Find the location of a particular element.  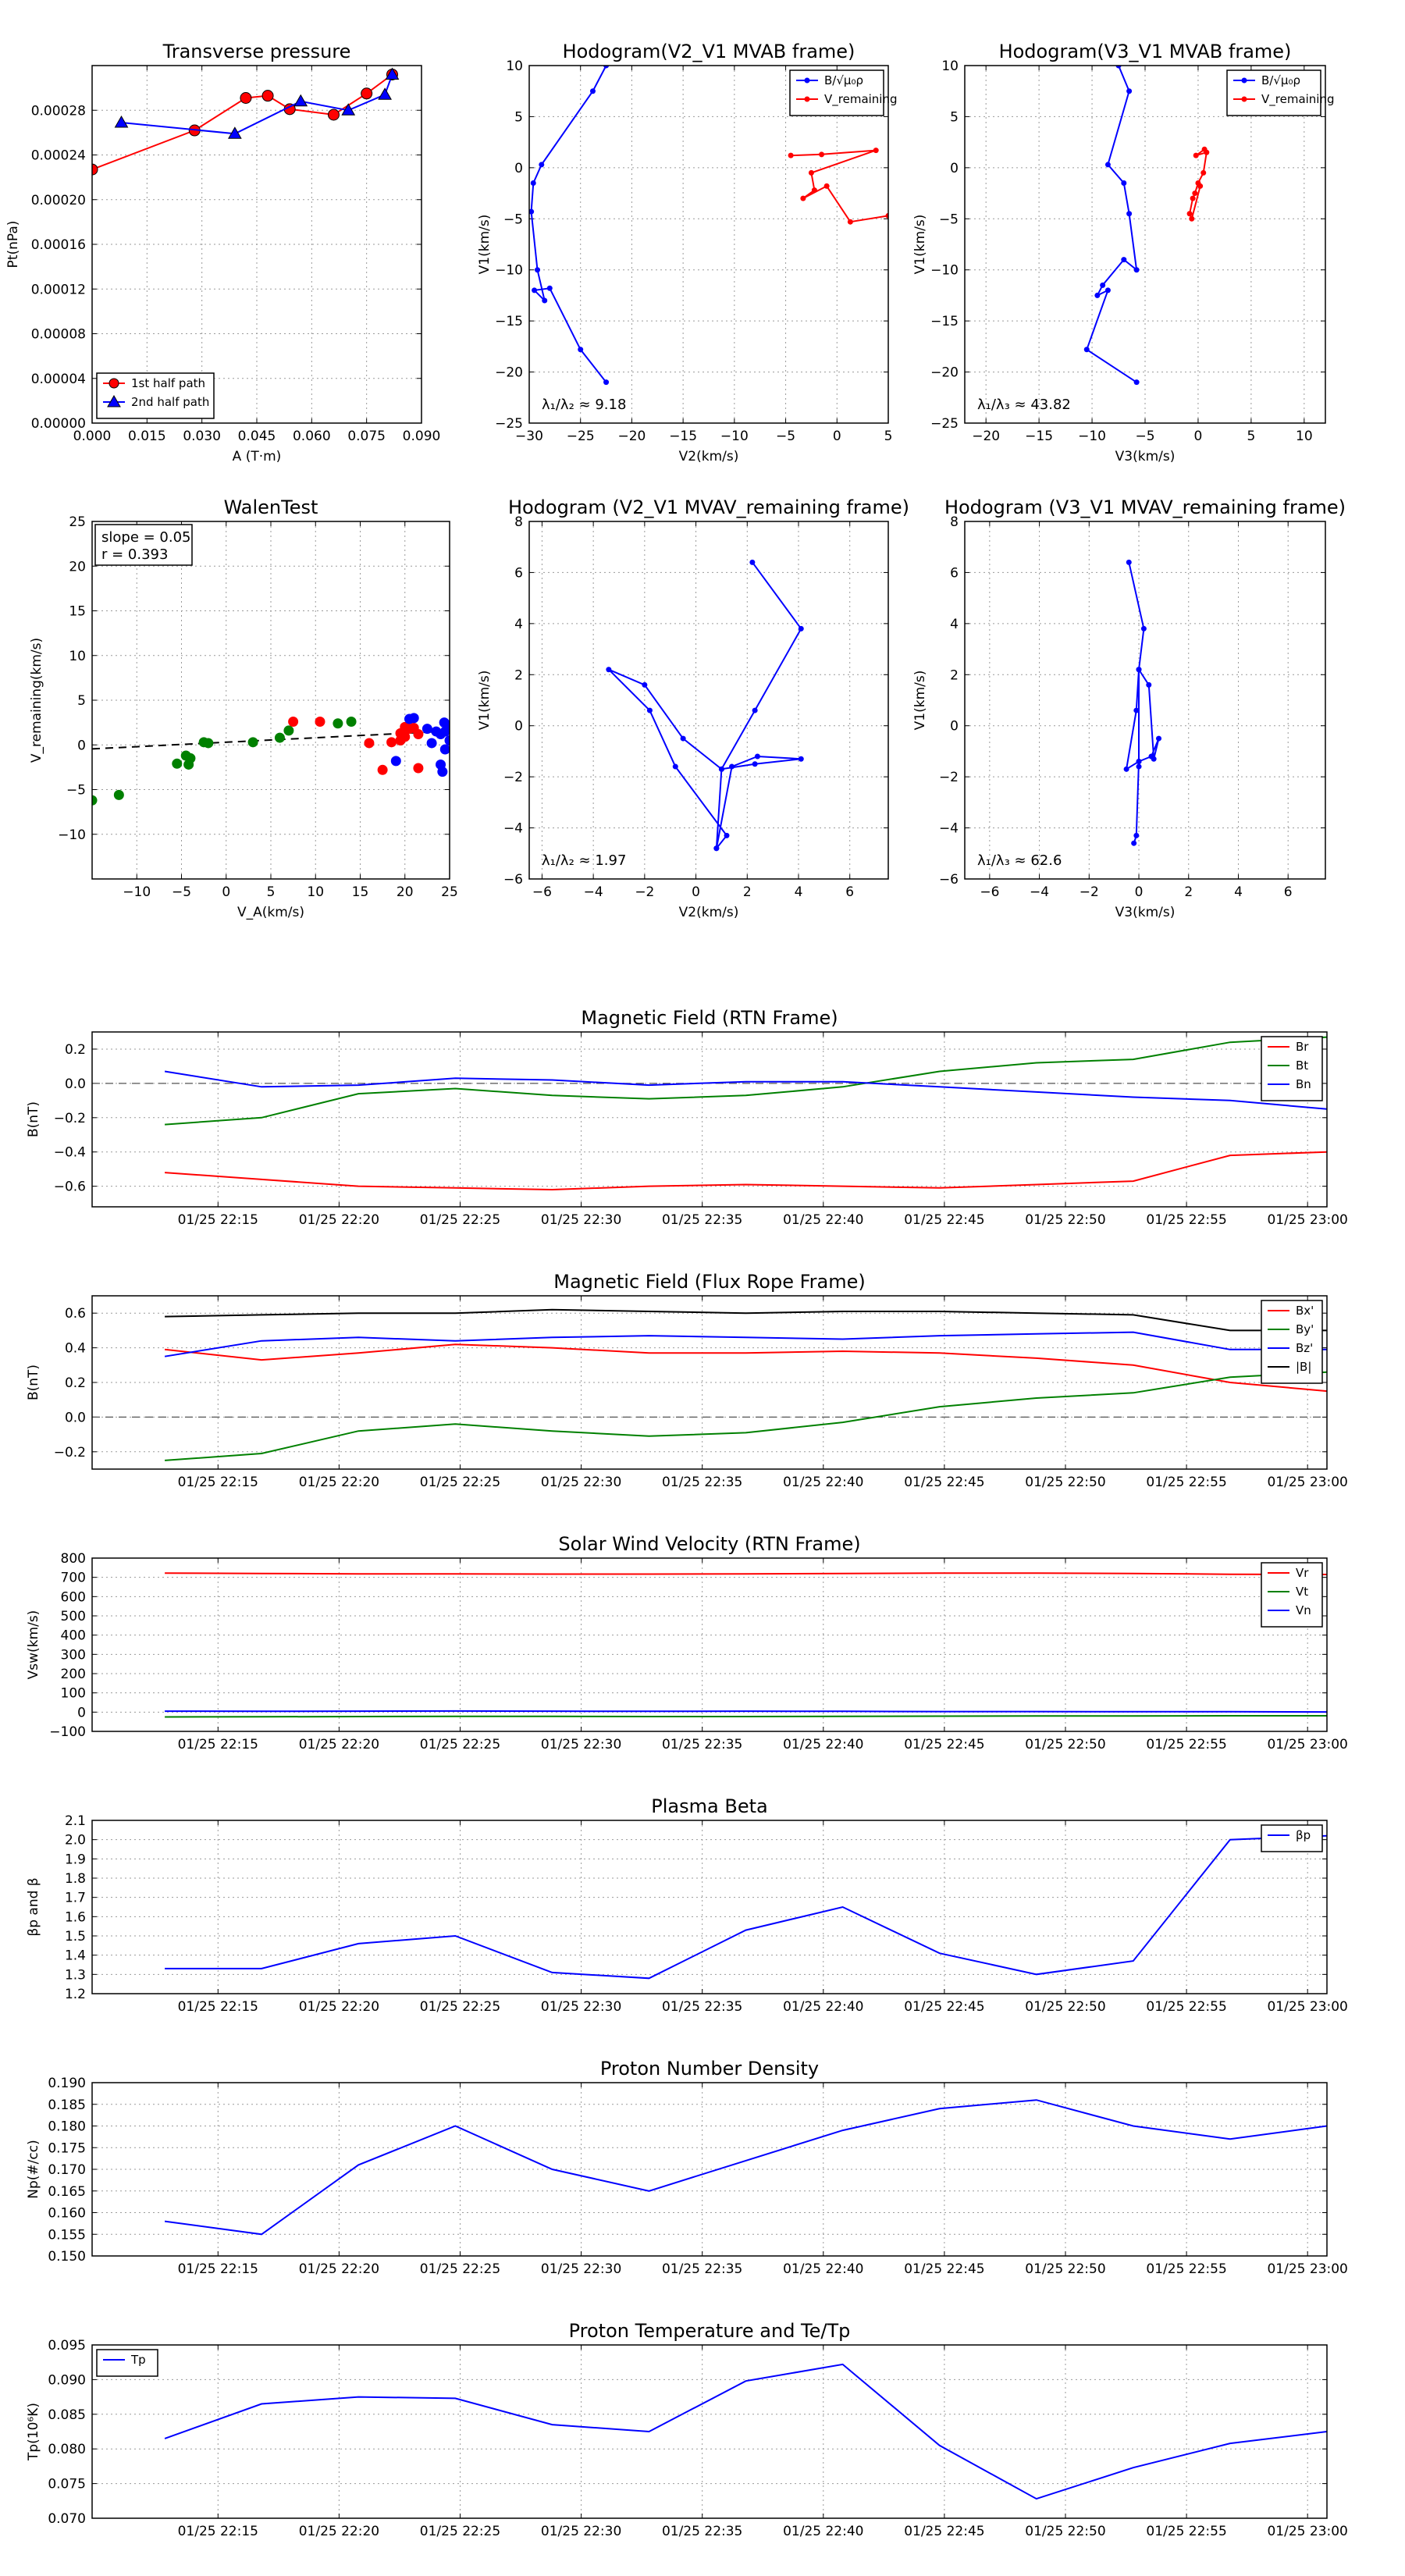

y-tick-label: 0.175 is located at coordinates (67, 2148).